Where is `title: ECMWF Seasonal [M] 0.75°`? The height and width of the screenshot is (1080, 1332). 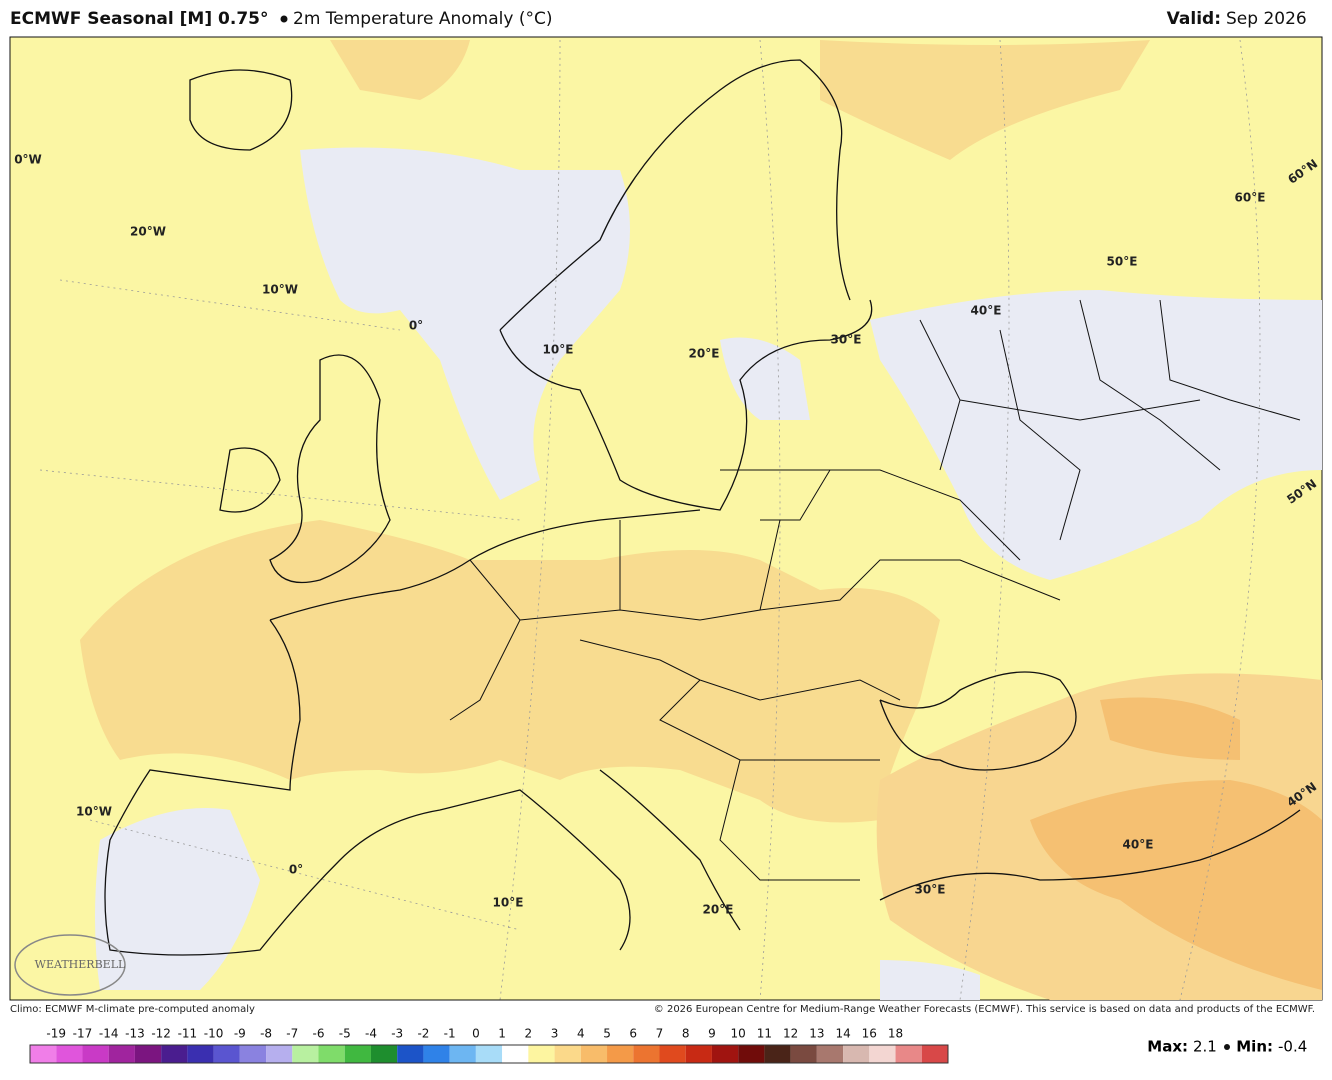
title: ECMWF Seasonal [M] 0.75° is located at coordinates (139, 19).